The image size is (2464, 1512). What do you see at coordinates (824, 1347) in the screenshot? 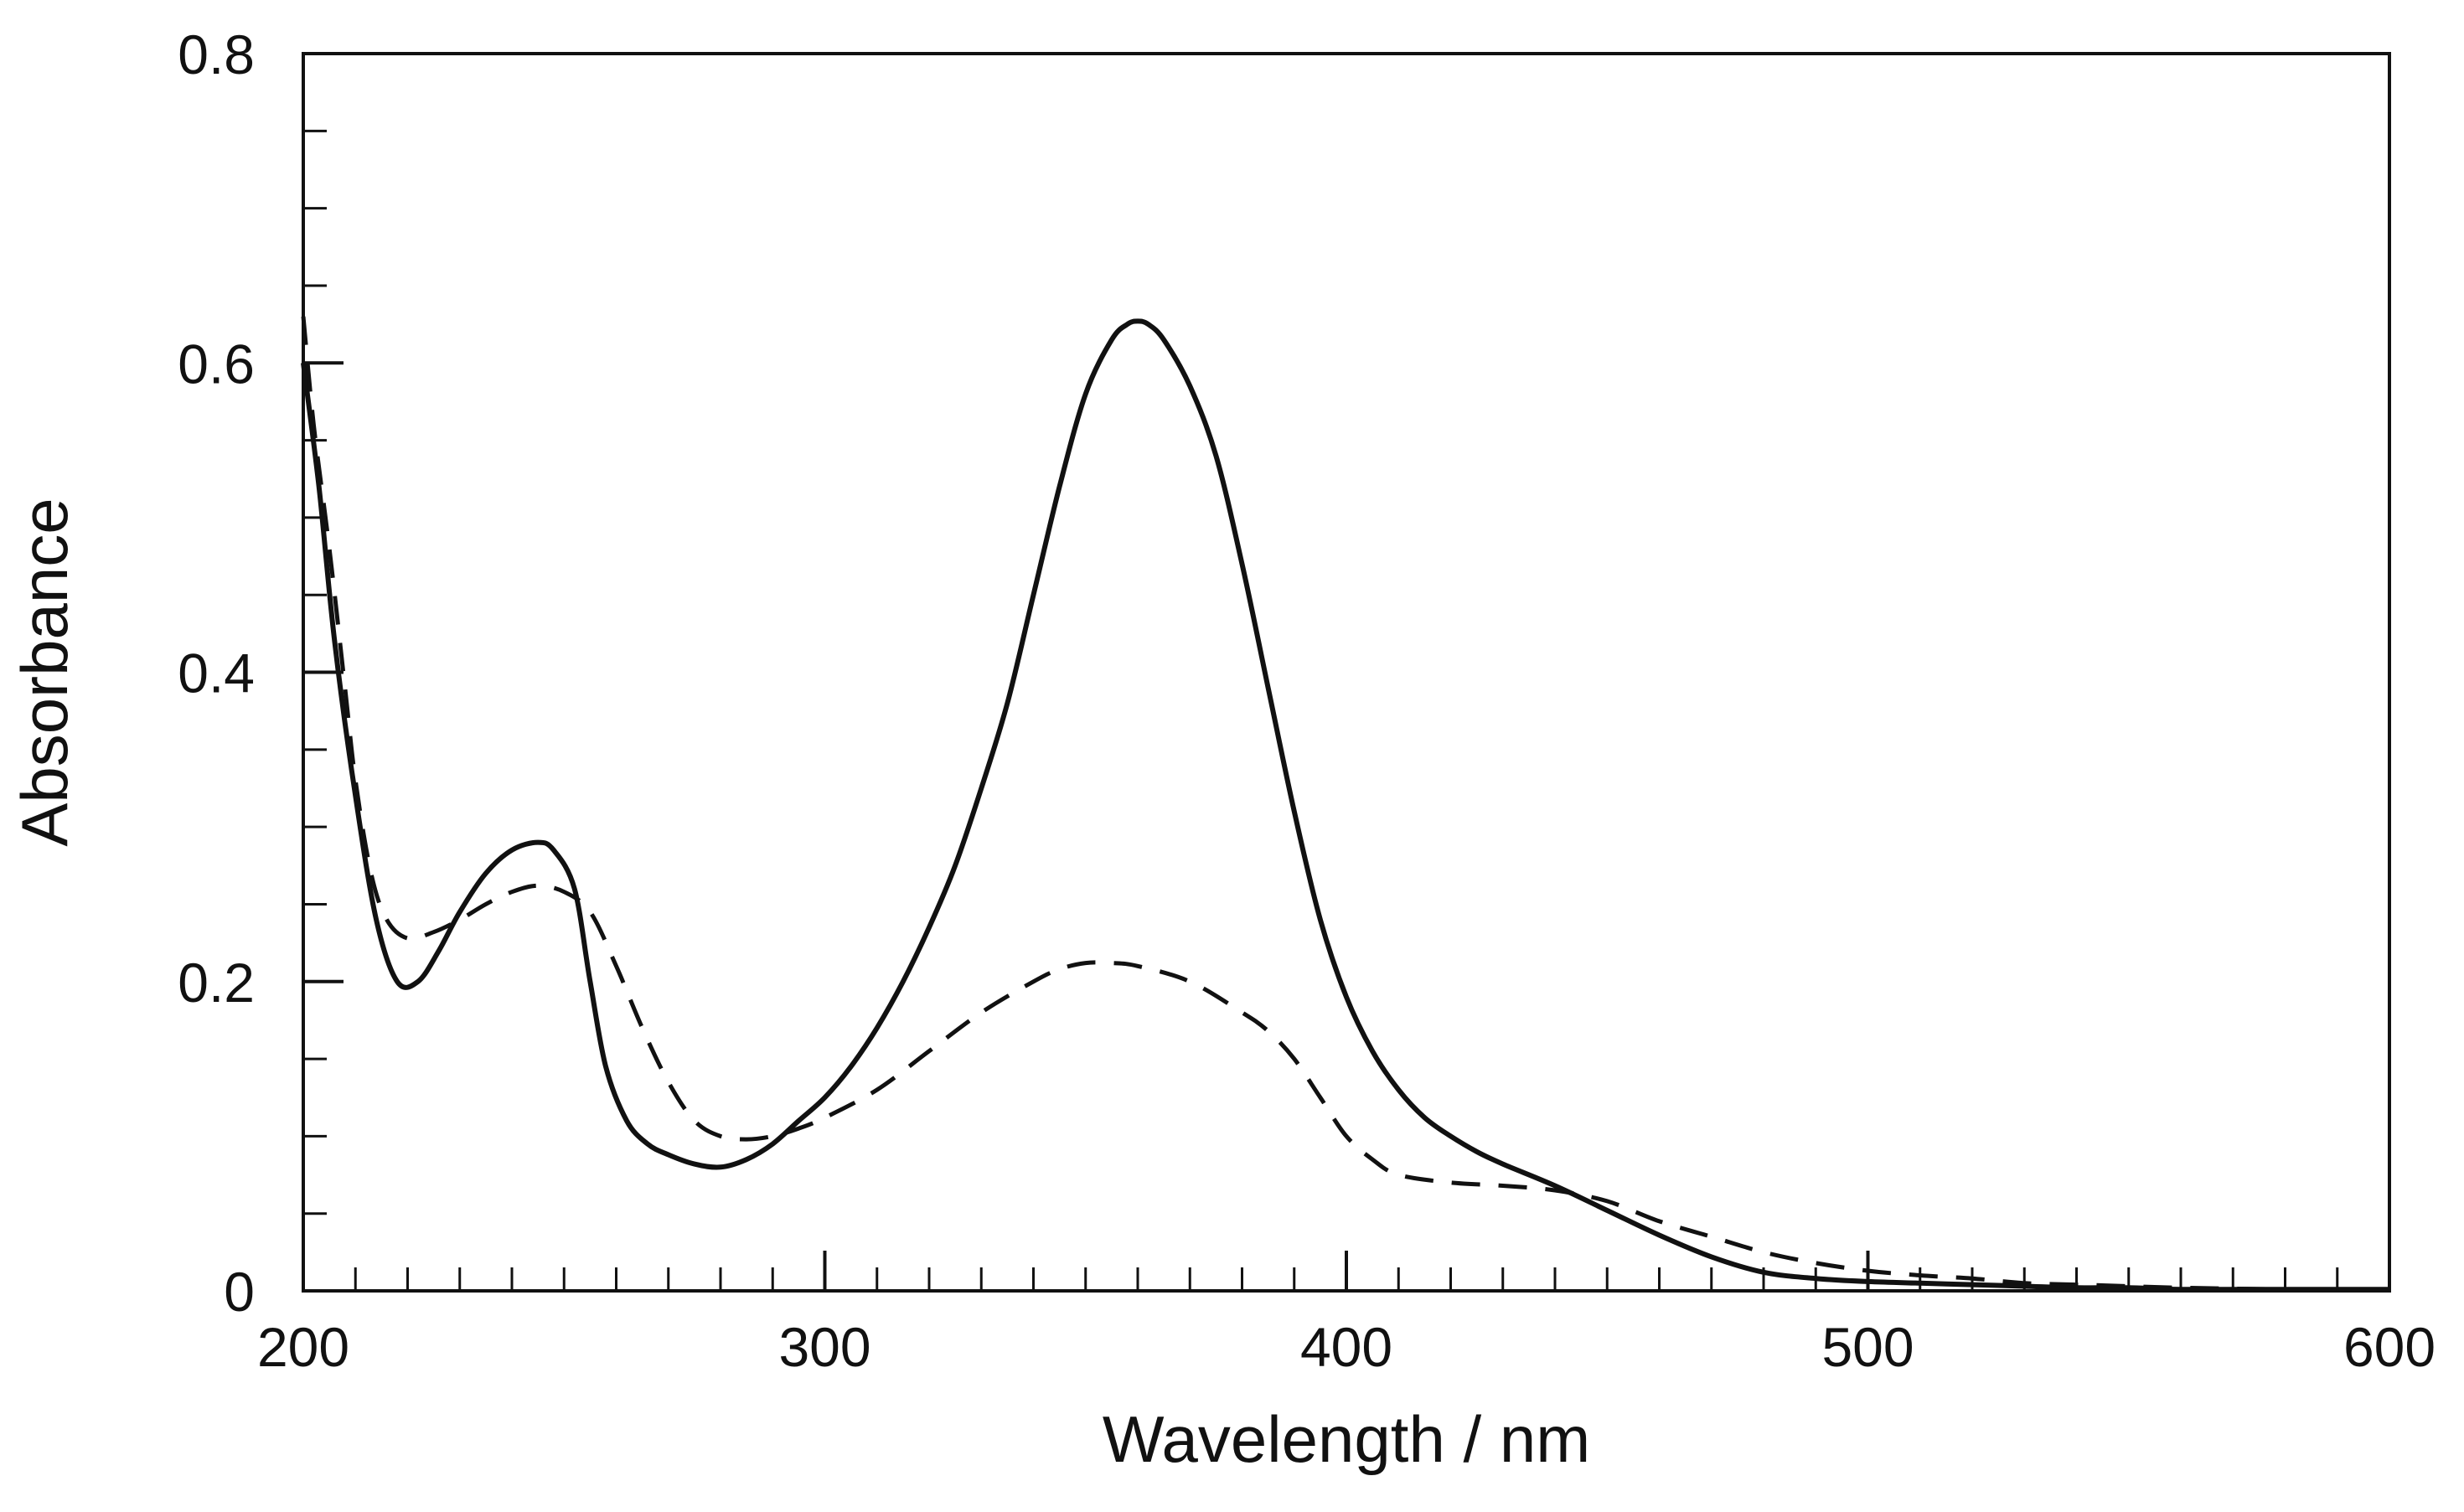
I see `x-tick-label: 300` at bounding box center [824, 1347].